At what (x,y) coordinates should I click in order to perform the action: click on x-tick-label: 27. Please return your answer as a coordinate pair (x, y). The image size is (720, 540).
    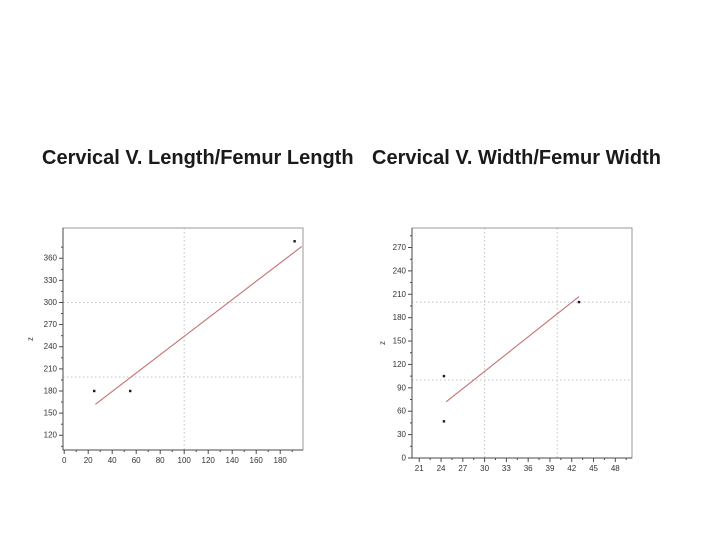
    Looking at the image, I should click on (462, 468).